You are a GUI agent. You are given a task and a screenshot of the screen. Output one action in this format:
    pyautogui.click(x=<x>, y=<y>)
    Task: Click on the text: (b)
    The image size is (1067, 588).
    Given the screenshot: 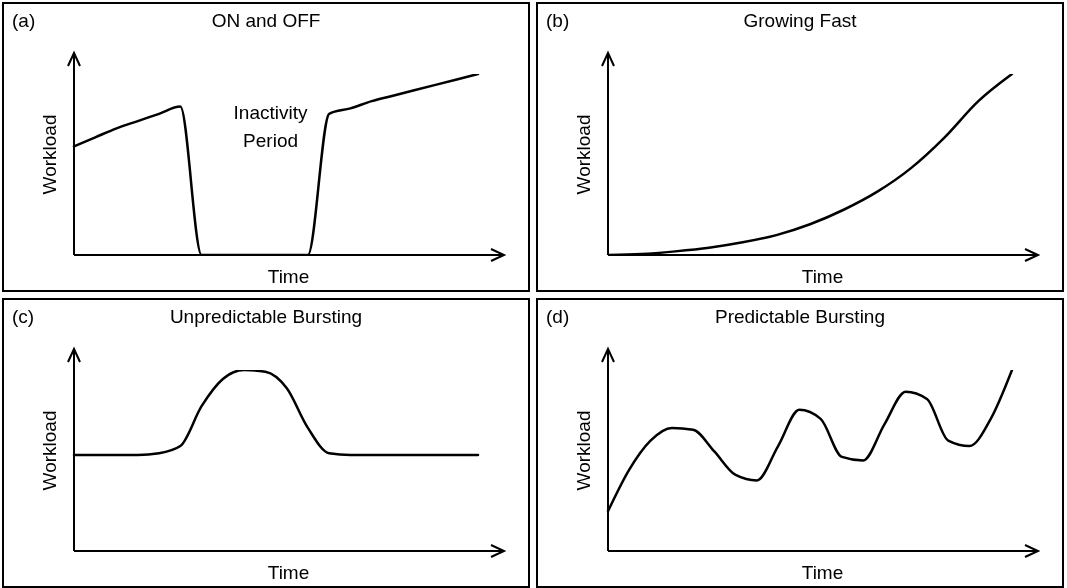 What is the action you would take?
    pyautogui.click(x=558, y=21)
    